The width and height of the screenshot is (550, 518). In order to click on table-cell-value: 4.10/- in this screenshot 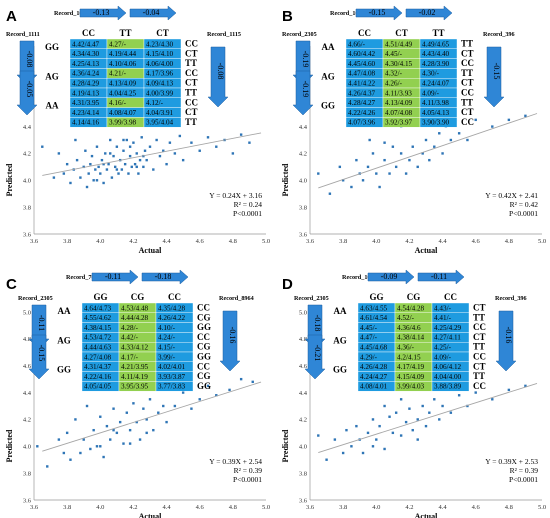, I will do `click(167, 328)`.